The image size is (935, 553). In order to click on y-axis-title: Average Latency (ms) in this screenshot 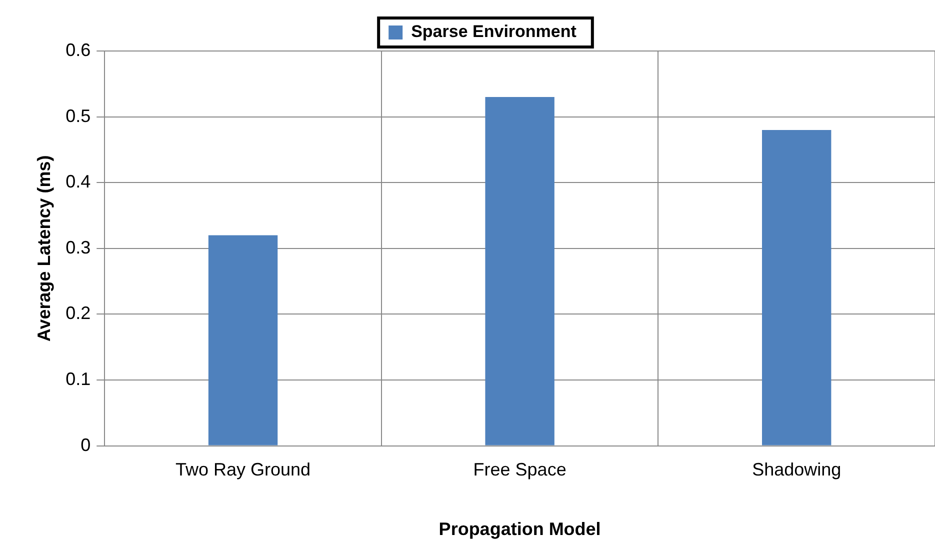, I will do `click(44, 248)`.